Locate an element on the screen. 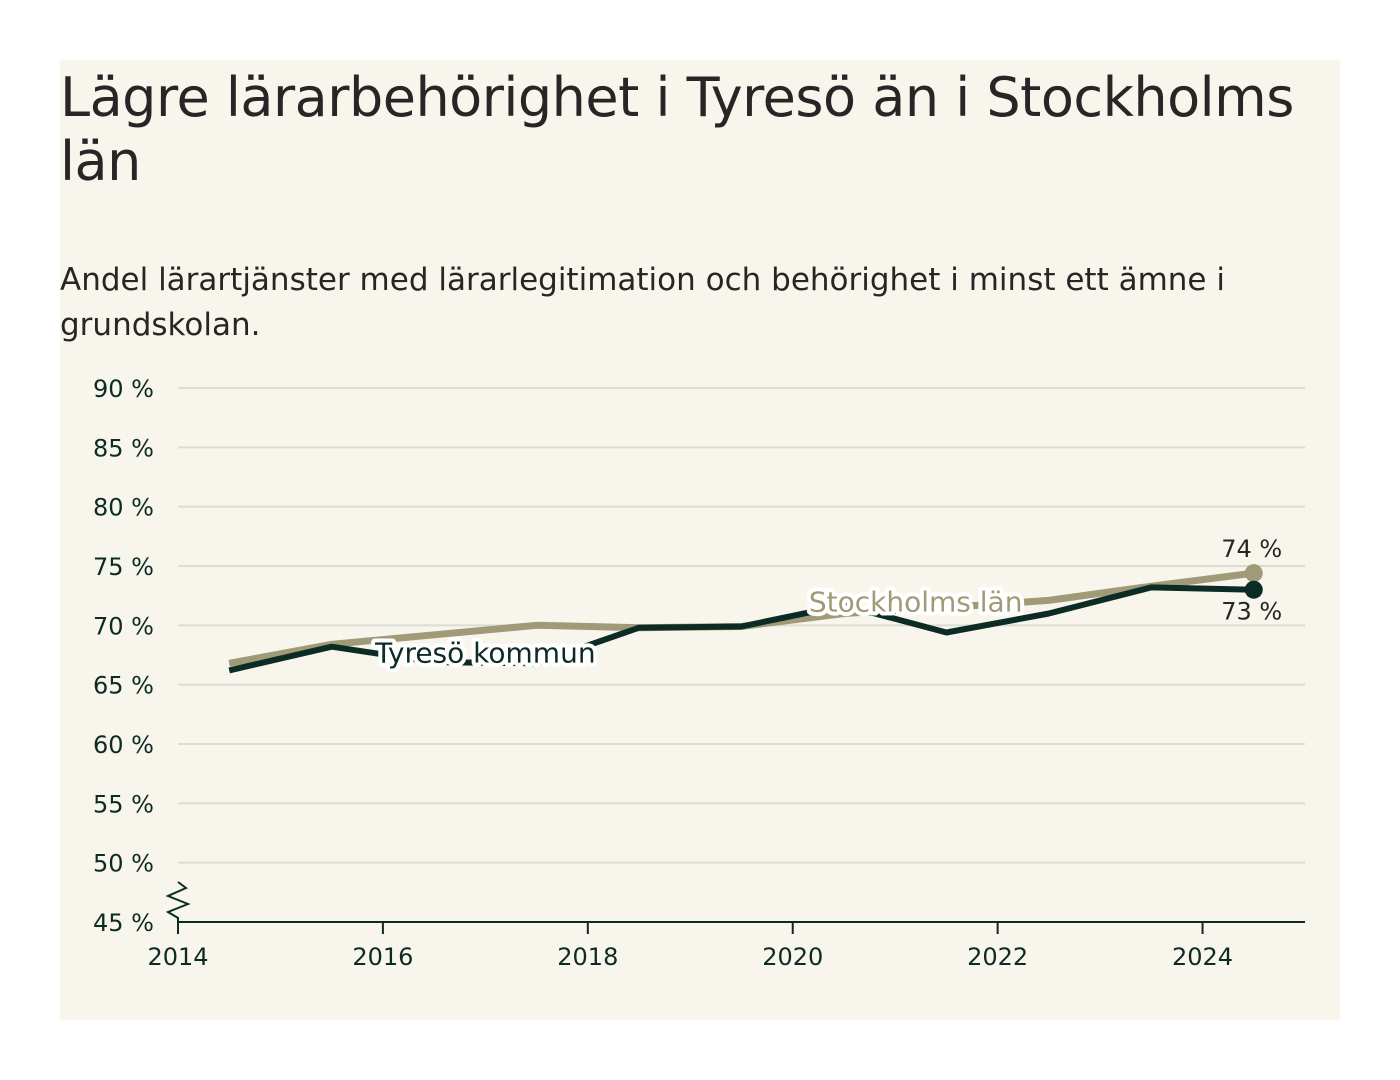 Image resolution: width=1400 pixels, height=1080 pixels. x-tick-label: 2020 is located at coordinates (792, 957).